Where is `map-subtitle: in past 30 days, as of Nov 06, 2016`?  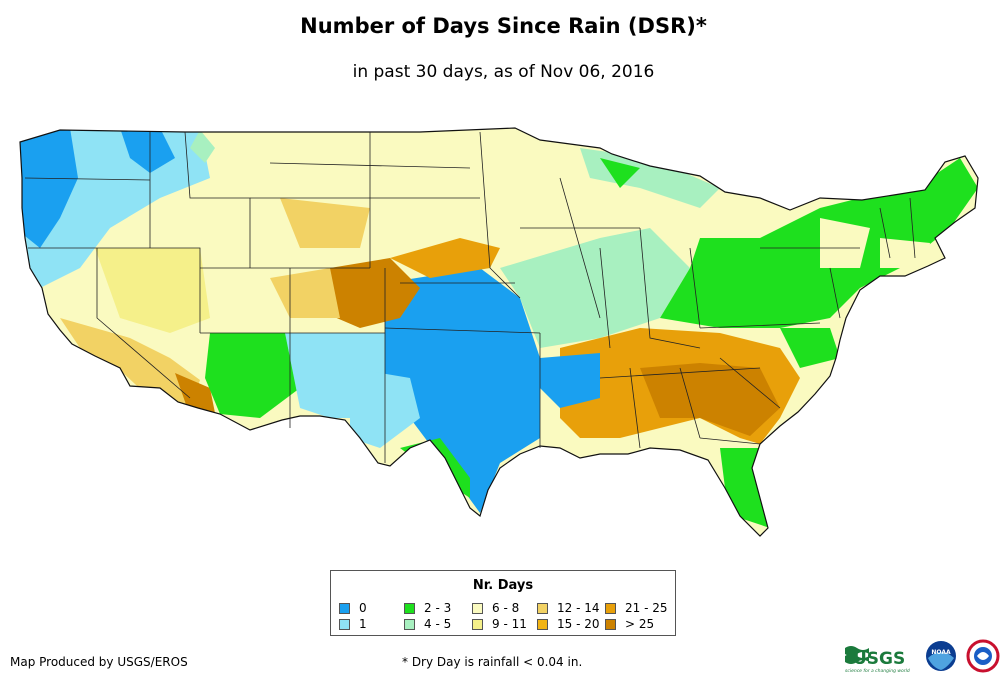 map-subtitle: in past 30 days, as of Nov 06, 2016 is located at coordinates (503, 72).